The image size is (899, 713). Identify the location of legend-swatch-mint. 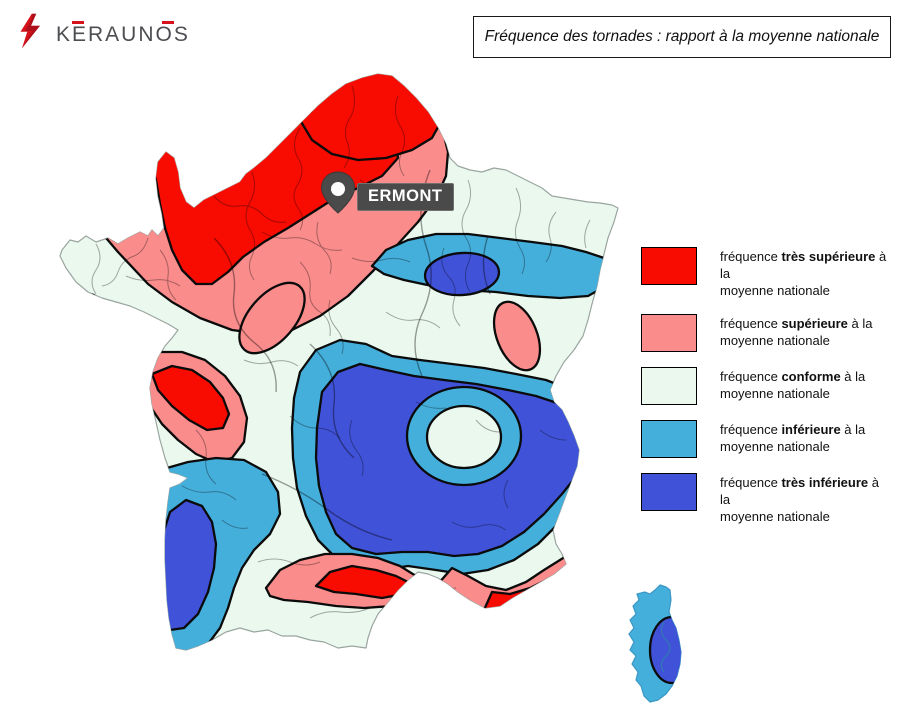
(669, 386).